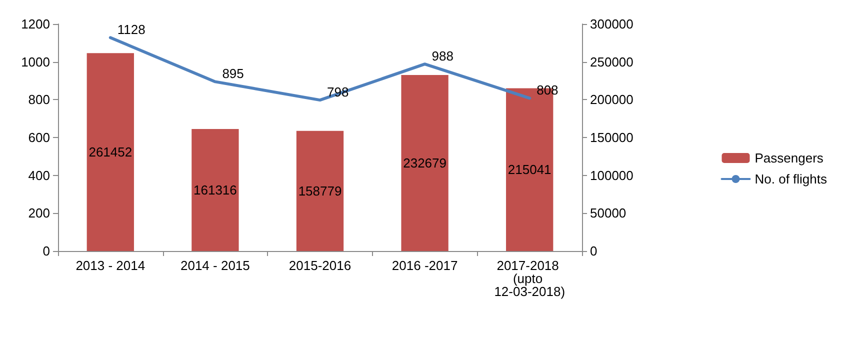 This screenshot has height=337, width=850. Describe the element at coordinates (612, 100) in the screenshot. I see `y2-tick-label: 200000` at that location.